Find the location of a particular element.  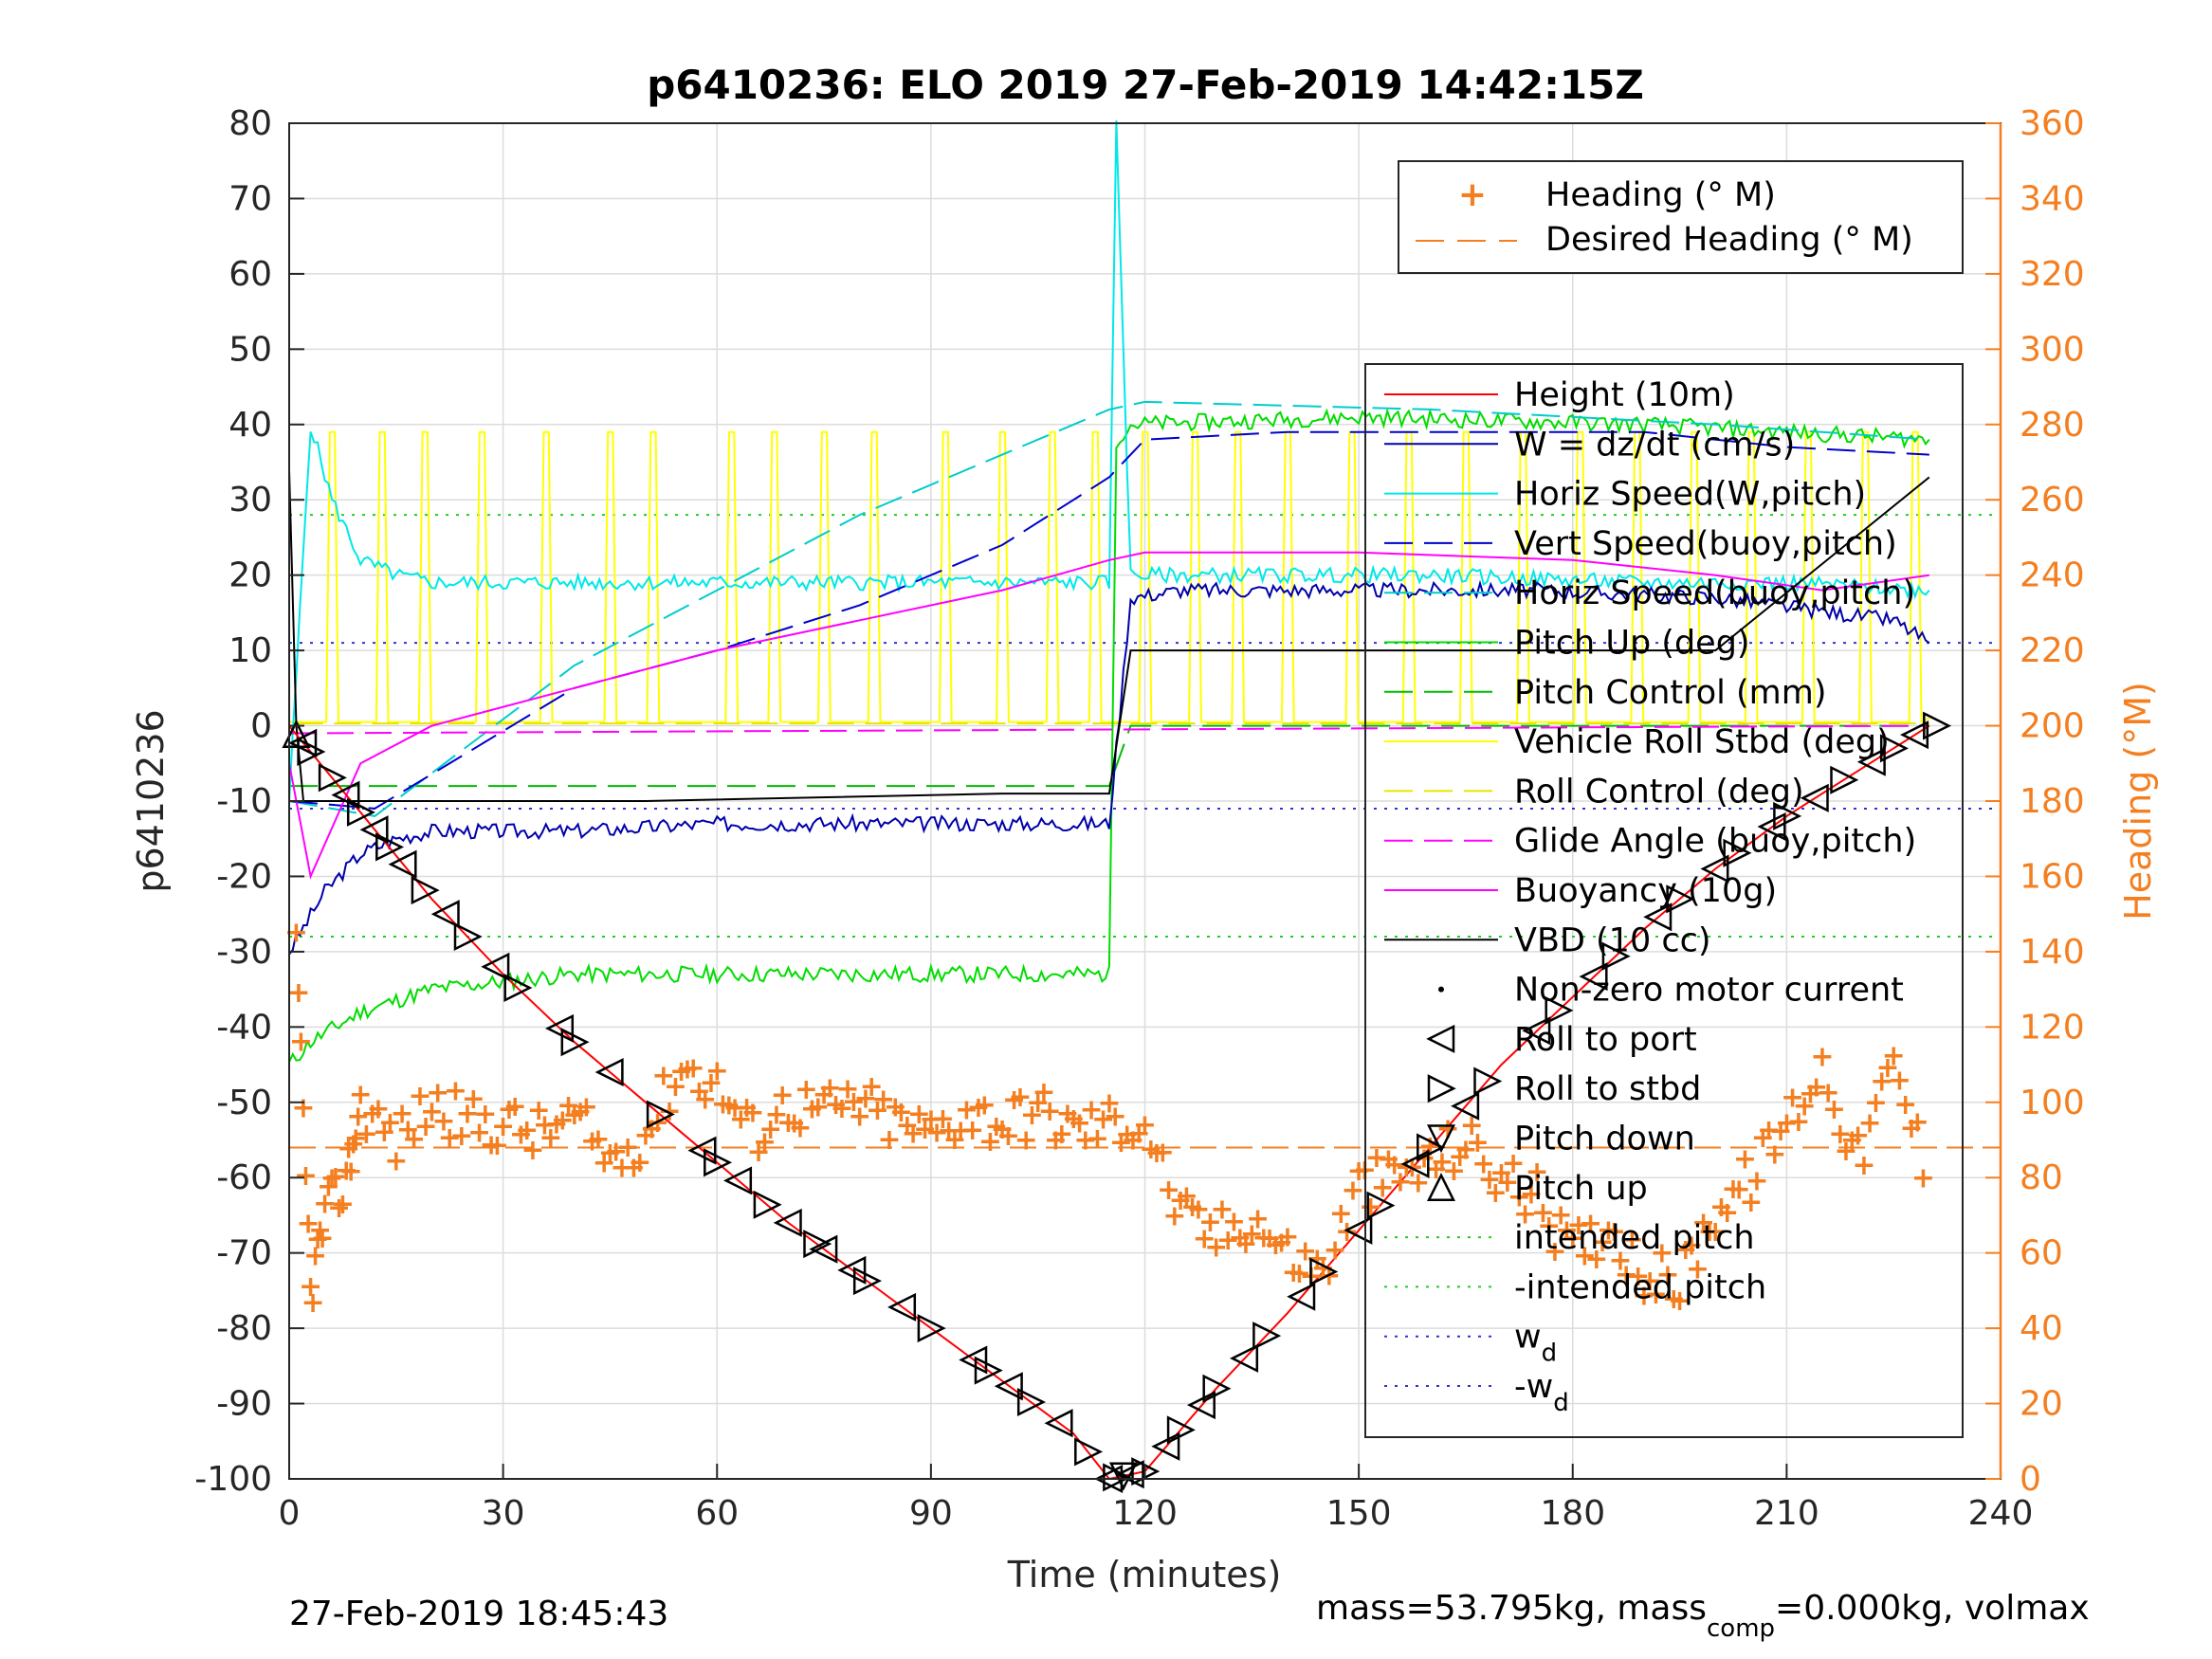

y-right-tick-label: 40 is located at coordinates (2041, 1328).